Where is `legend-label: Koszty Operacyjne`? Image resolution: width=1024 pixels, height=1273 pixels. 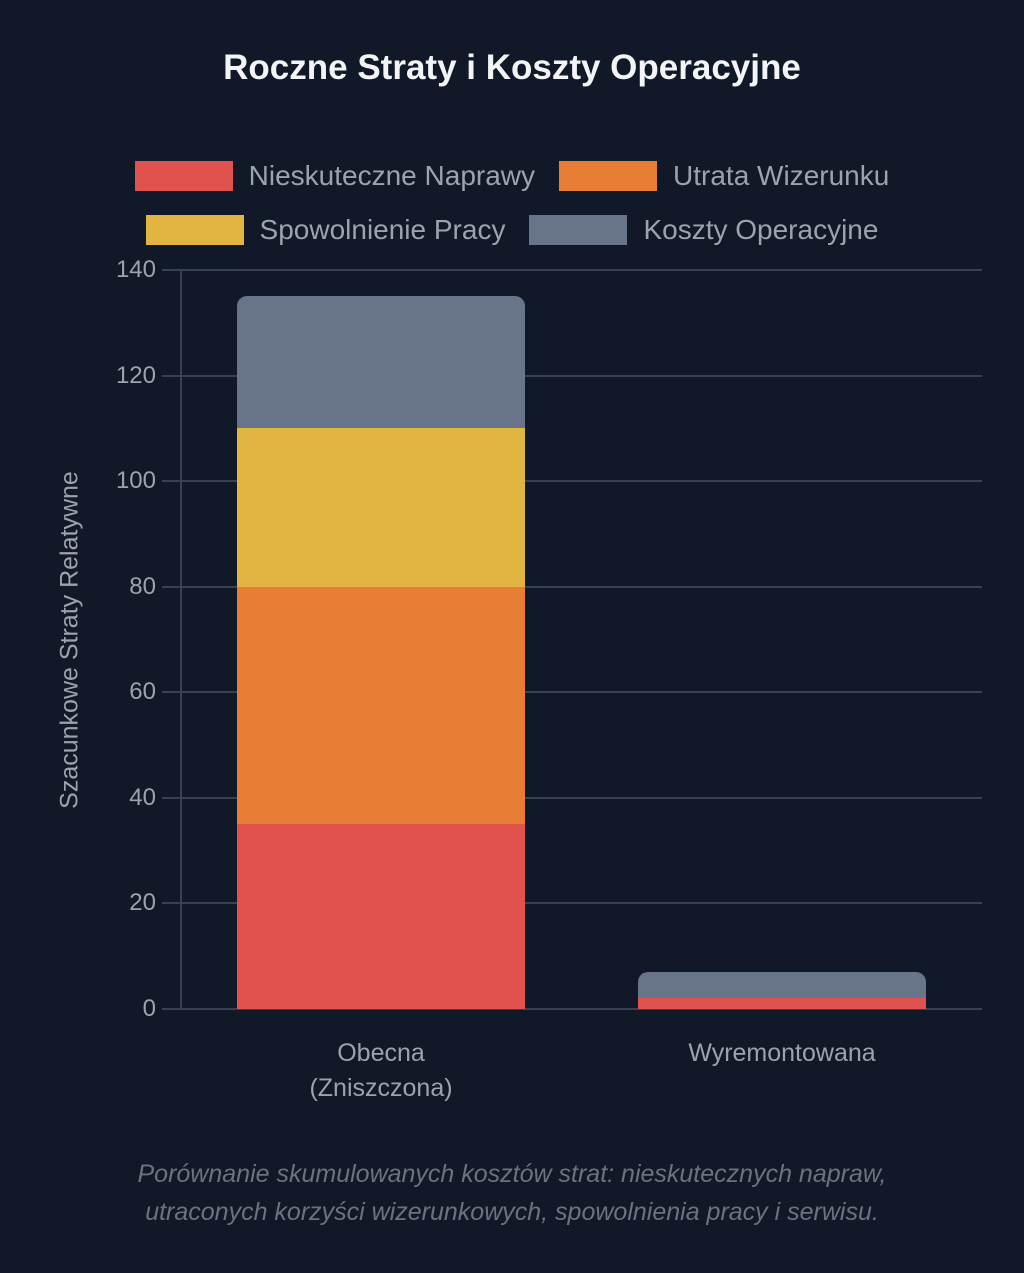
legend-label: Koszty Operacyjne is located at coordinates (761, 229).